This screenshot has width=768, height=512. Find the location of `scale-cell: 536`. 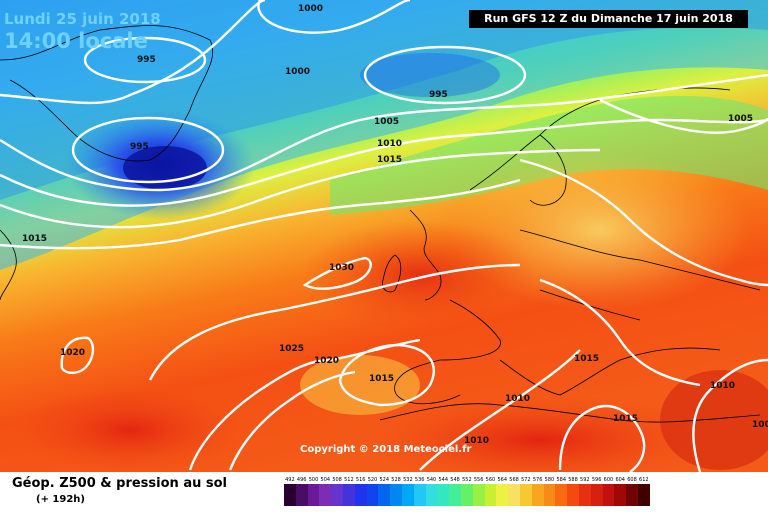

scale-cell: 536 is located at coordinates (419, 491).